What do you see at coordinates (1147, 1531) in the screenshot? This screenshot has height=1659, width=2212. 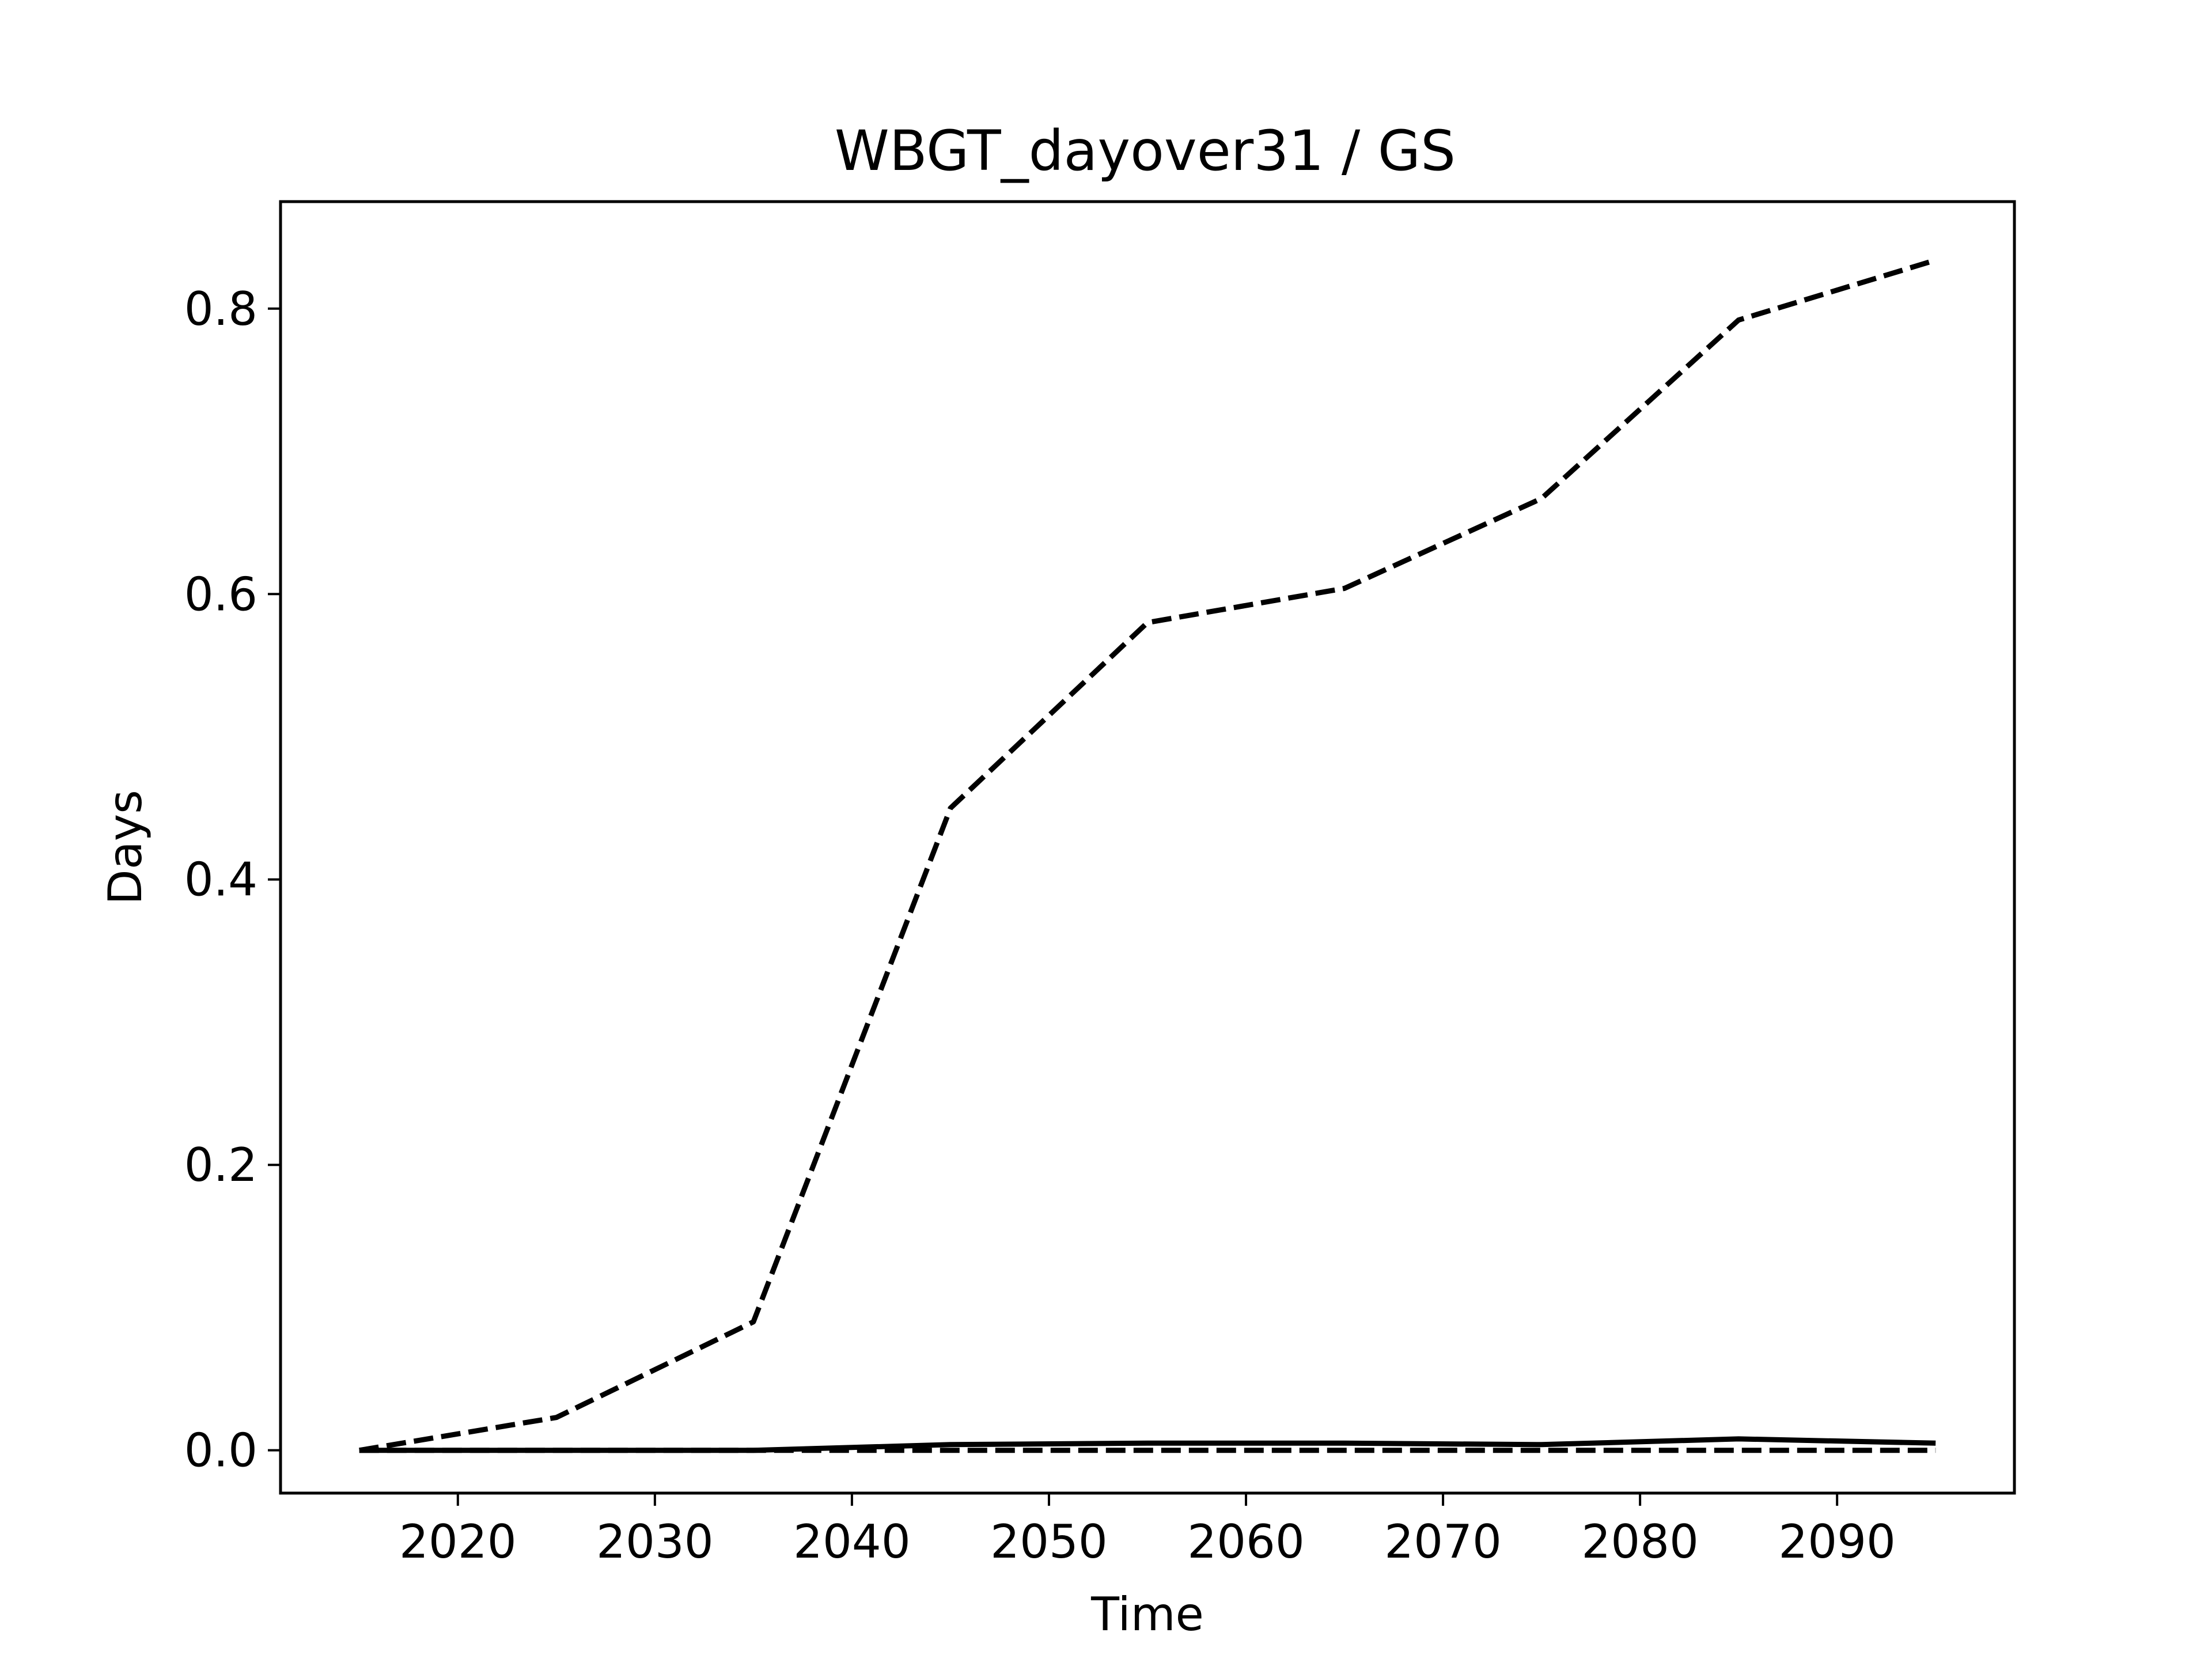 I see `x-axis-ticks: 2020 2030 2040 2050 2060 2070 2080 2090` at bounding box center [1147, 1531].